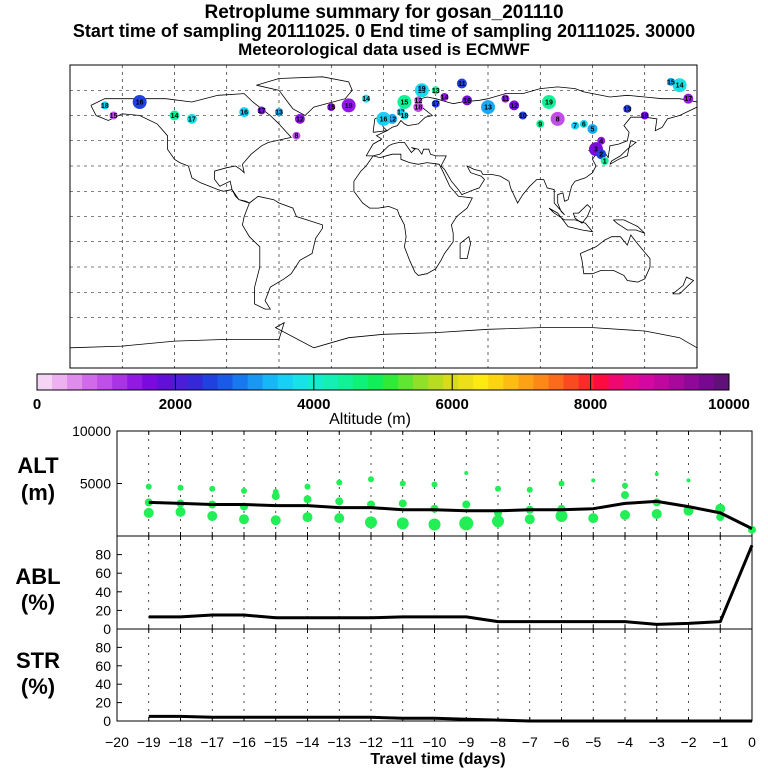 Image resolution: width=768 pixels, height=768 pixels. I want to click on x-tick-label: −18, so click(181, 742).